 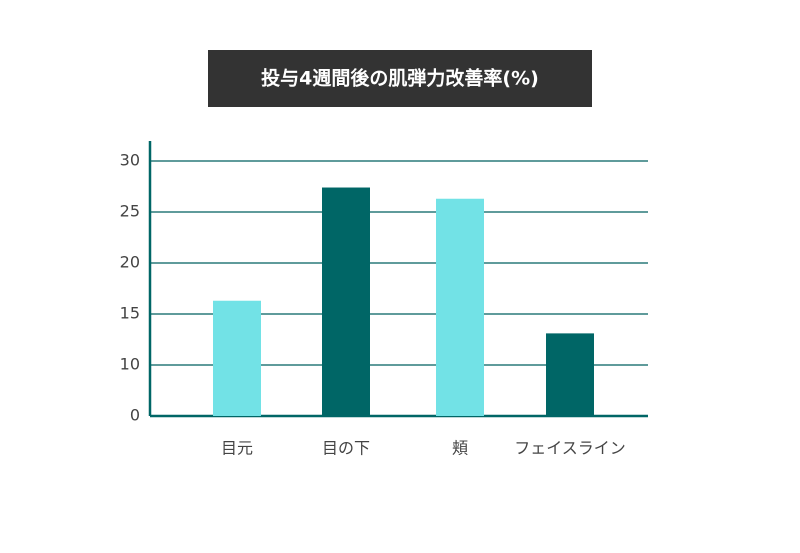 I want to click on title-box, so click(x=400, y=78).